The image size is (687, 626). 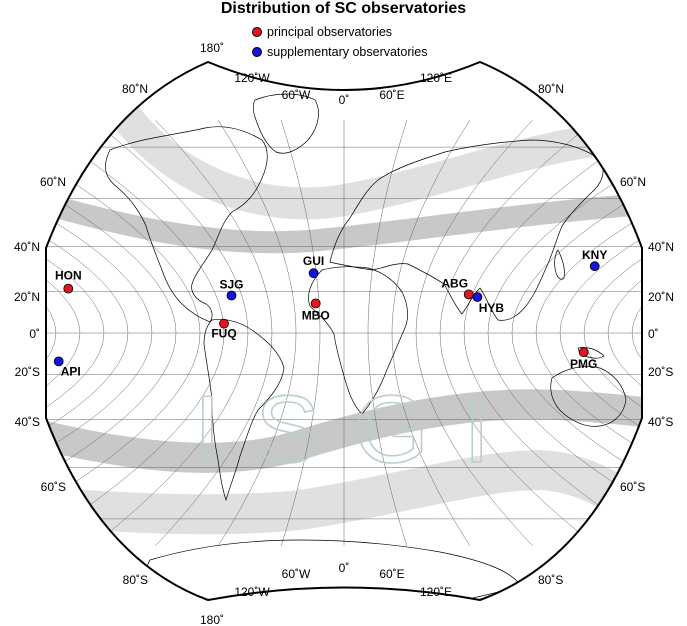 I want to click on observatory-label-pmg: PMG, so click(x=583, y=364).